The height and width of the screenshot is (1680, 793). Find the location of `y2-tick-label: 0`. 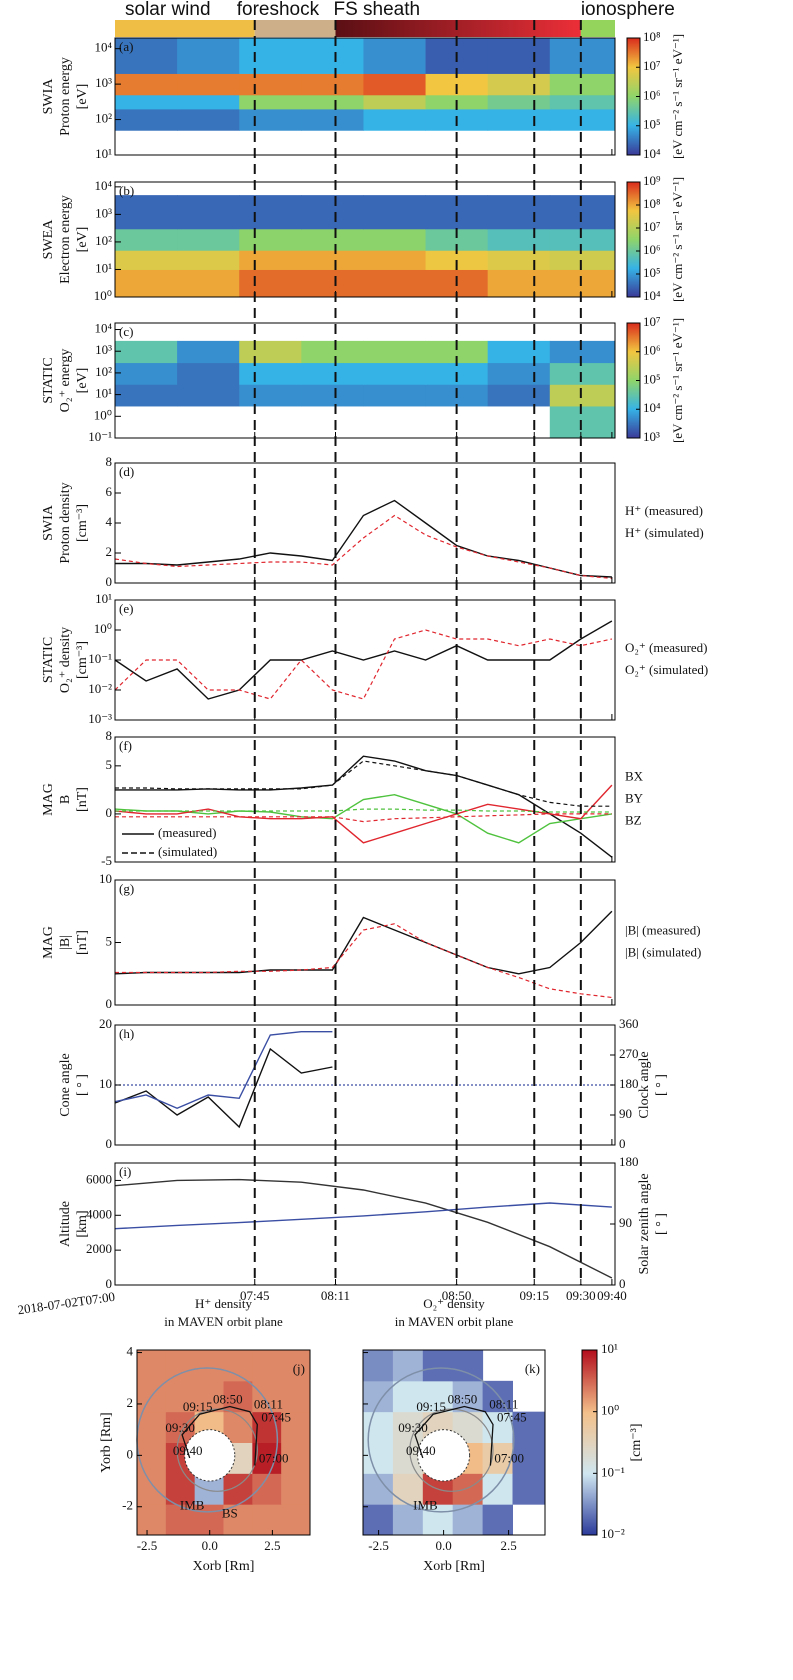

y2-tick-label: 0 is located at coordinates (622, 1143).